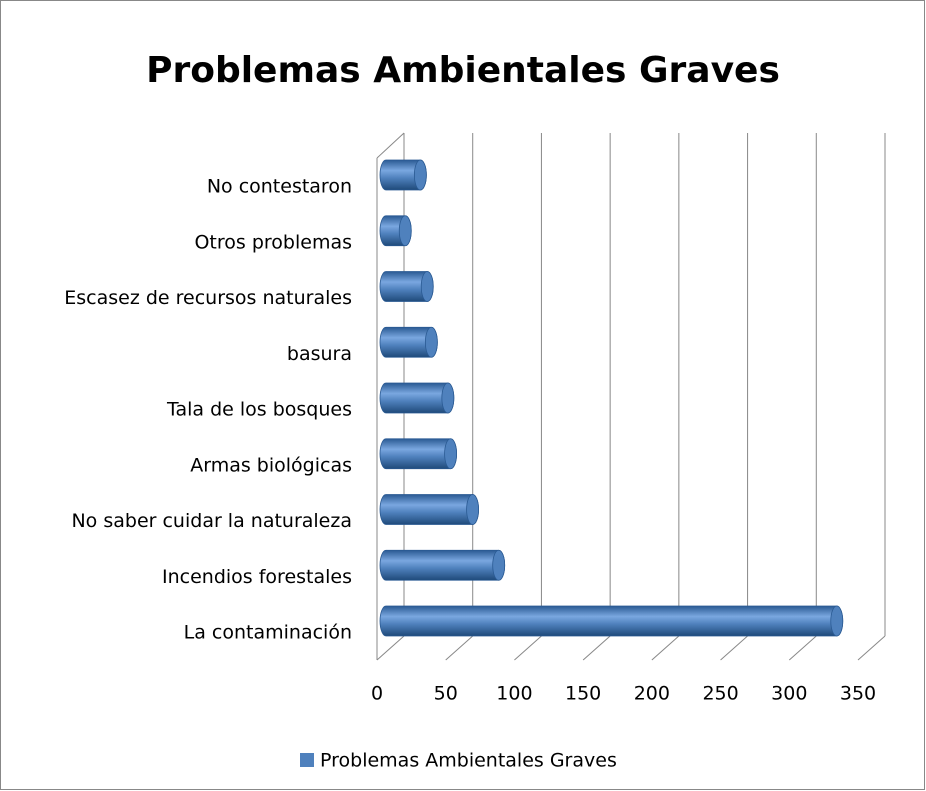 The image size is (926, 791). Describe the element at coordinates (652, 694) in the screenshot. I see `x-tick-label: 200` at that location.